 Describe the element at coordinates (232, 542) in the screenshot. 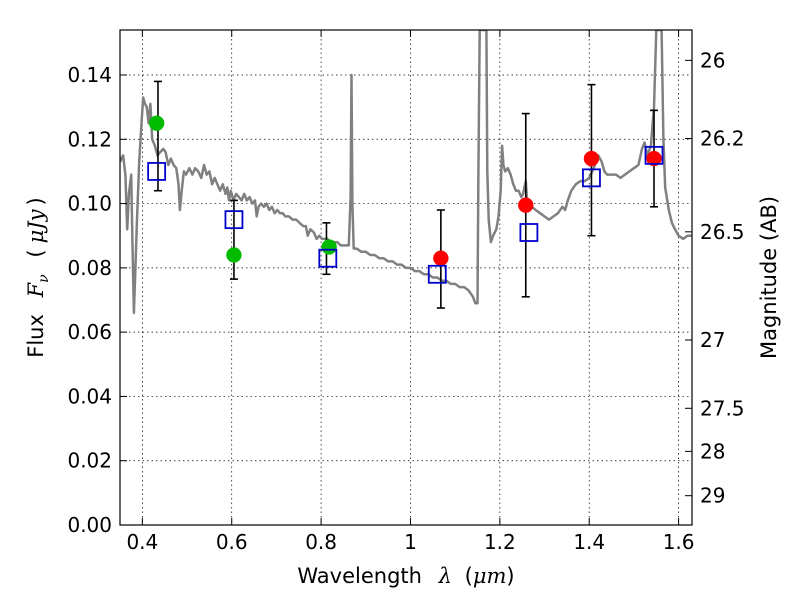

I see `x-tick-label: 0.6` at that location.